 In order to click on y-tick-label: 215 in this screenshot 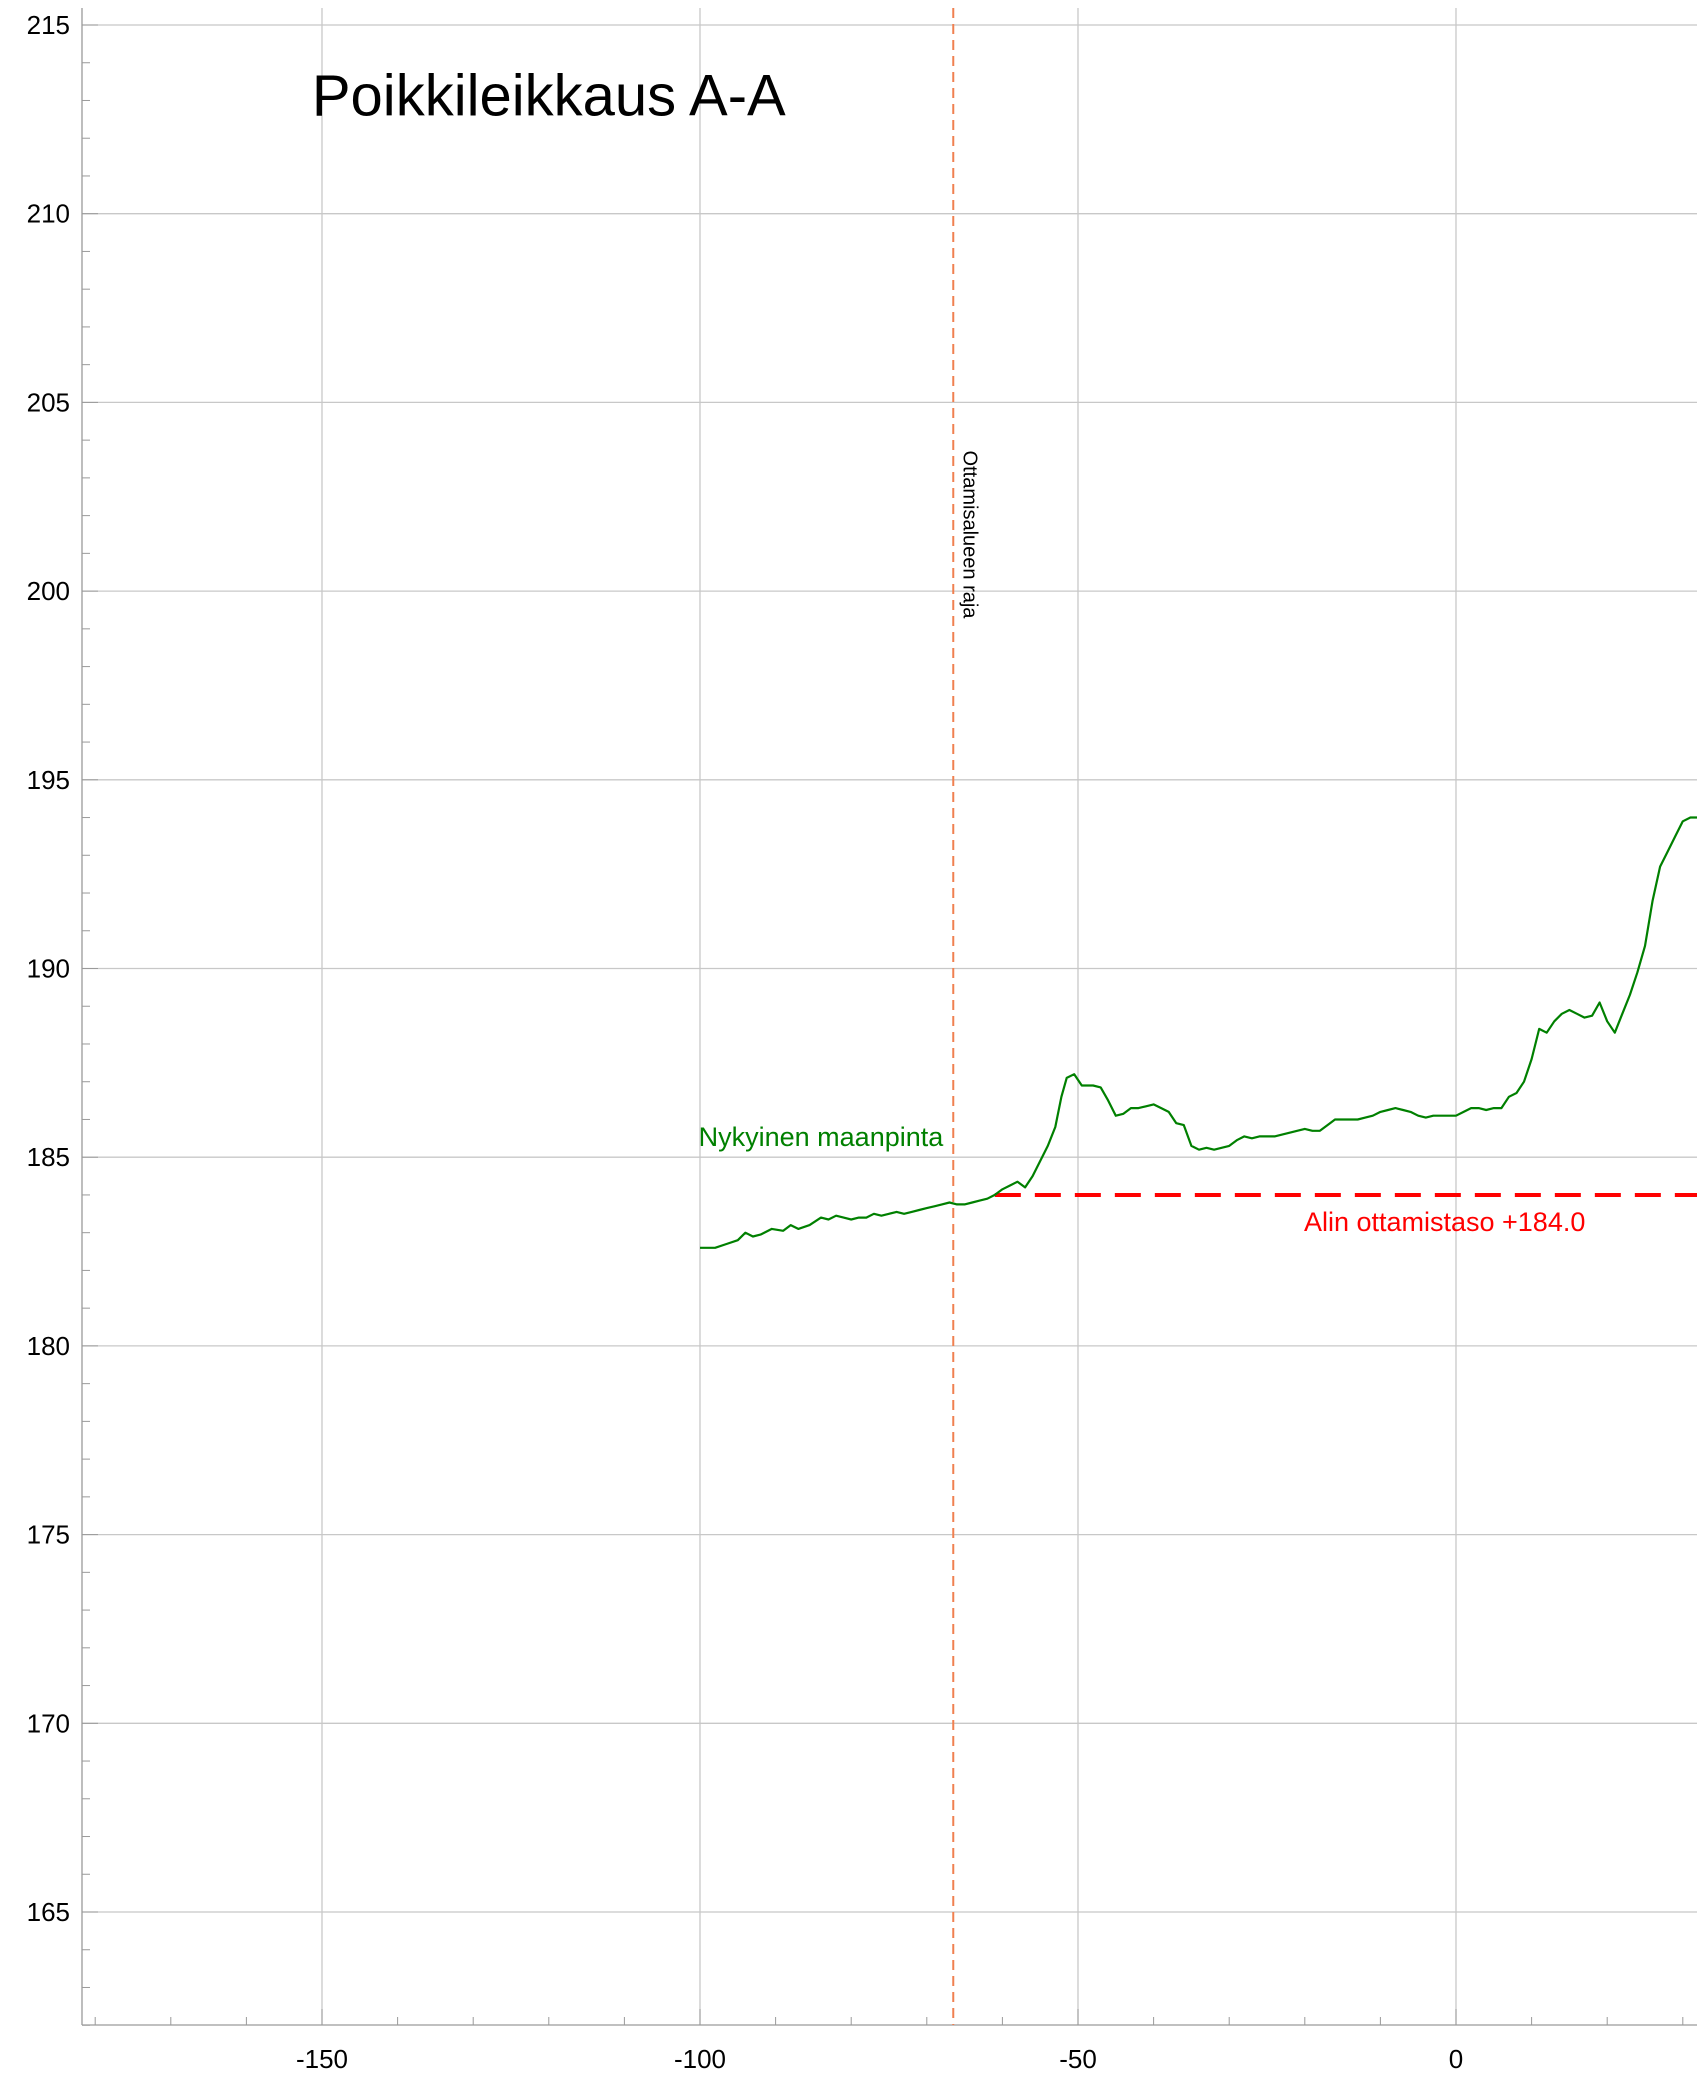, I will do `click(48, 25)`.